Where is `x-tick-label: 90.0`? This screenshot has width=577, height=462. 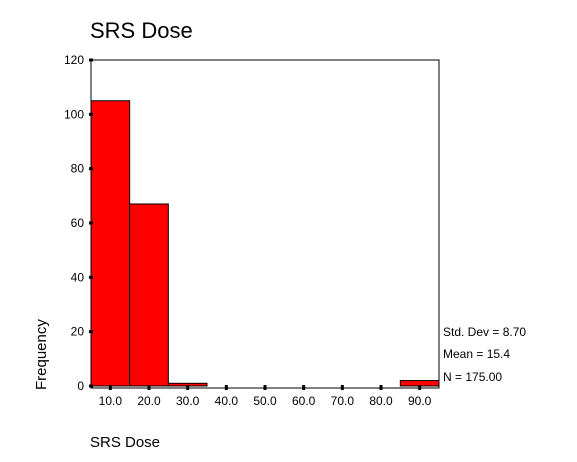
x-tick-label: 90.0 is located at coordinates (420, 401).